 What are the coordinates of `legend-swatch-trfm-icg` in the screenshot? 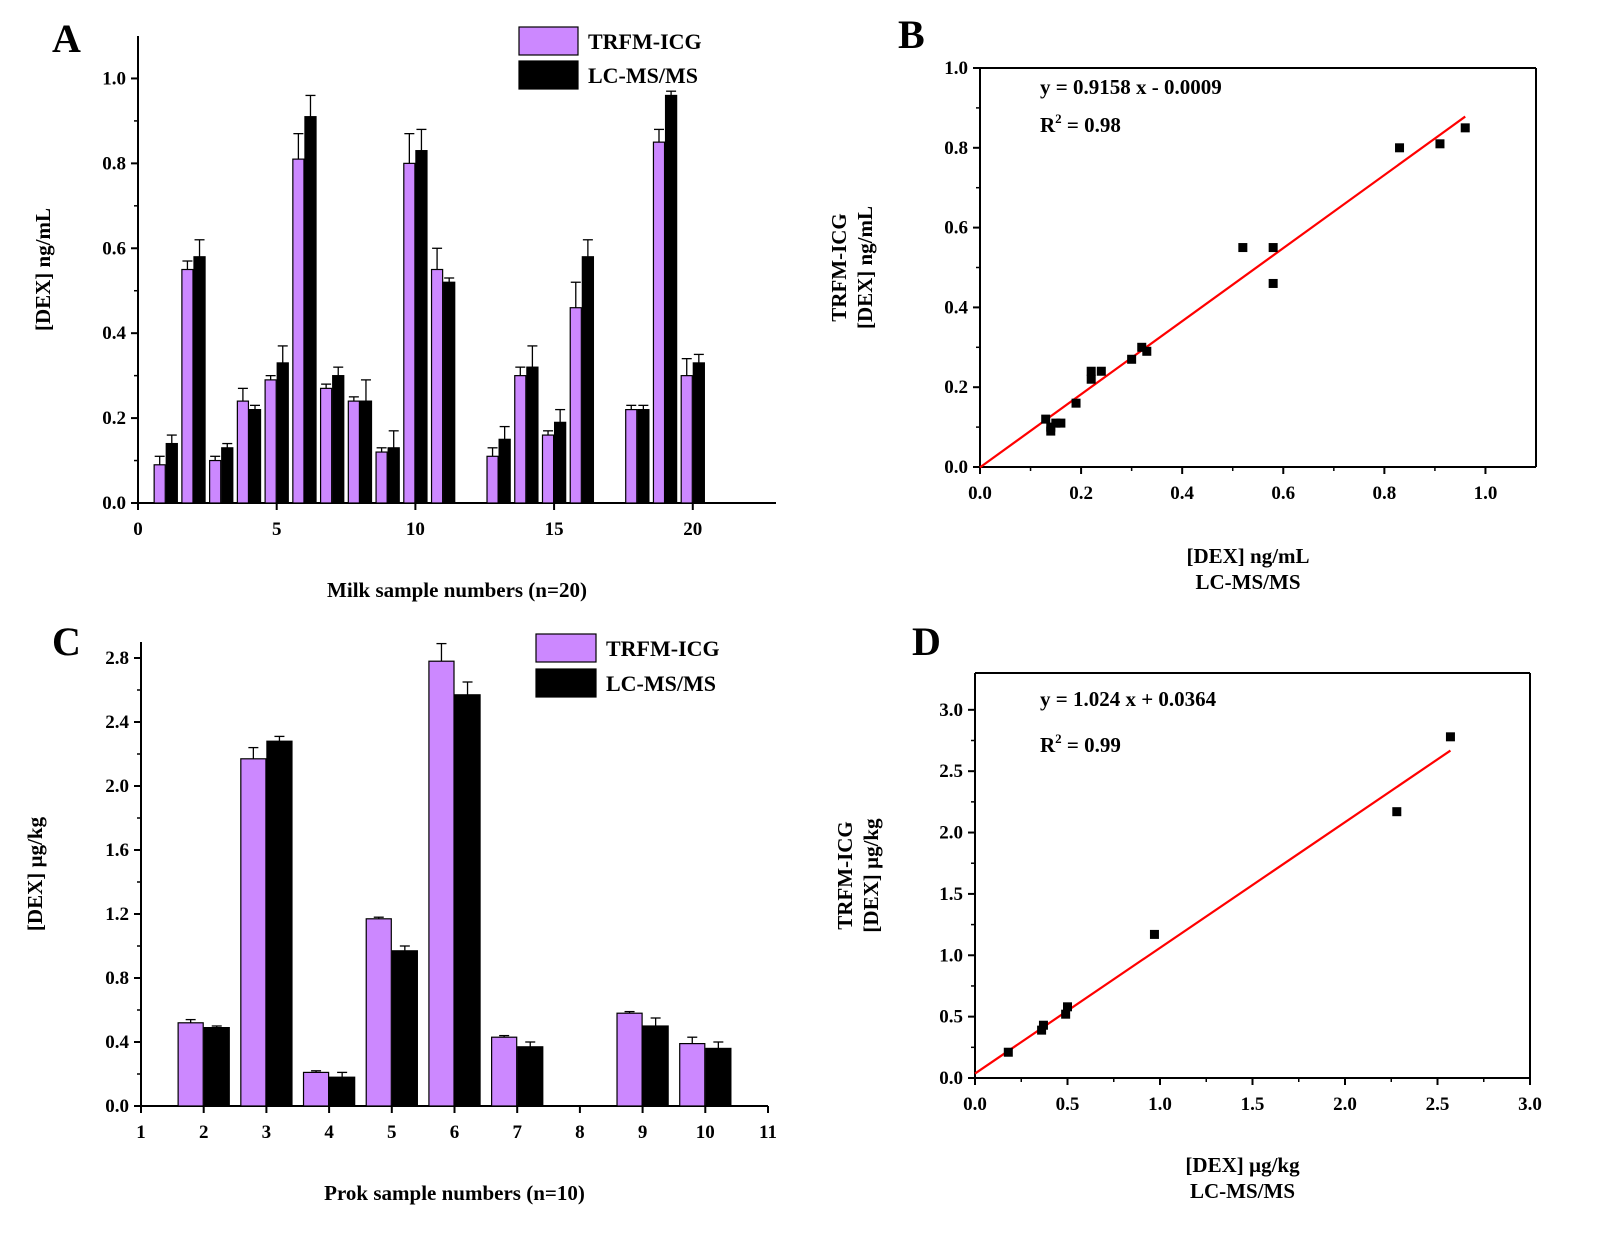 It's located at (548, 41).